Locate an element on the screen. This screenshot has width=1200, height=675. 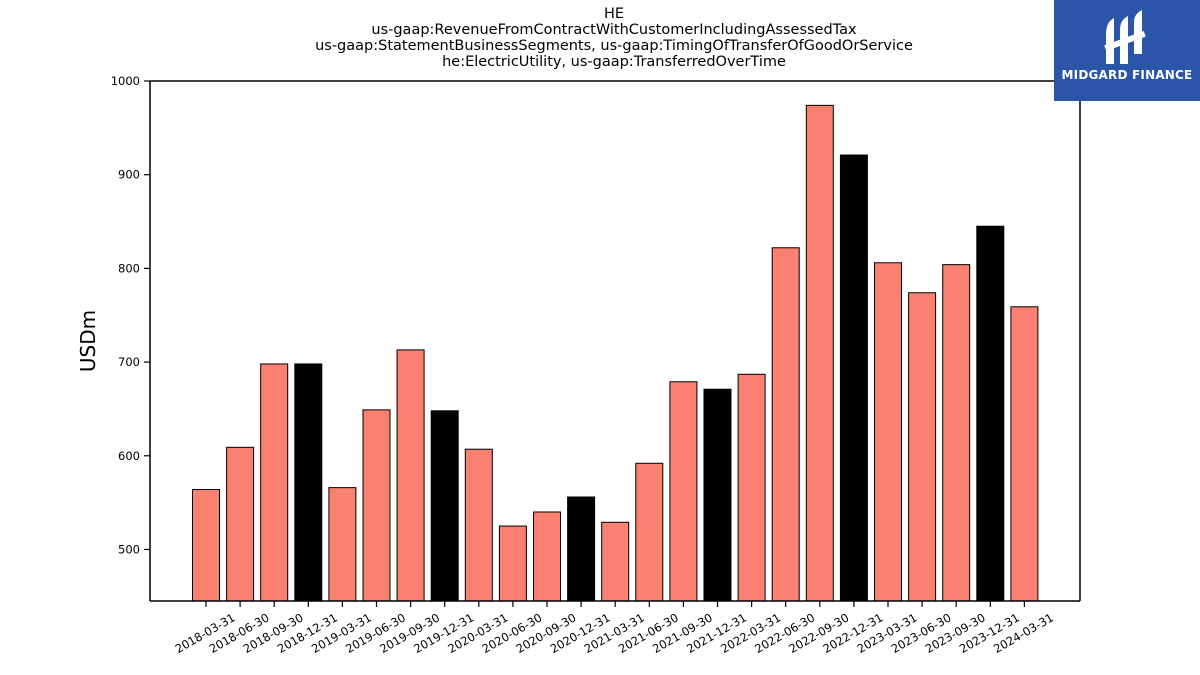
y-tick-label-1000: 1000 is located at coordinates (125, 81).